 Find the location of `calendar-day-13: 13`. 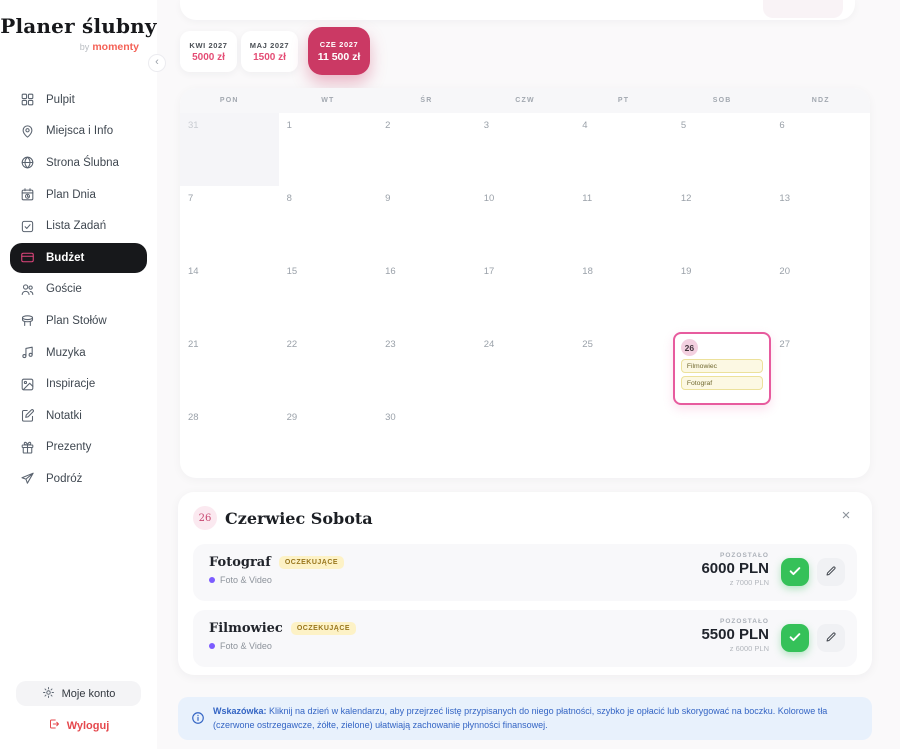

calendar-day-13: 13 is located at coordinates (820, 222).